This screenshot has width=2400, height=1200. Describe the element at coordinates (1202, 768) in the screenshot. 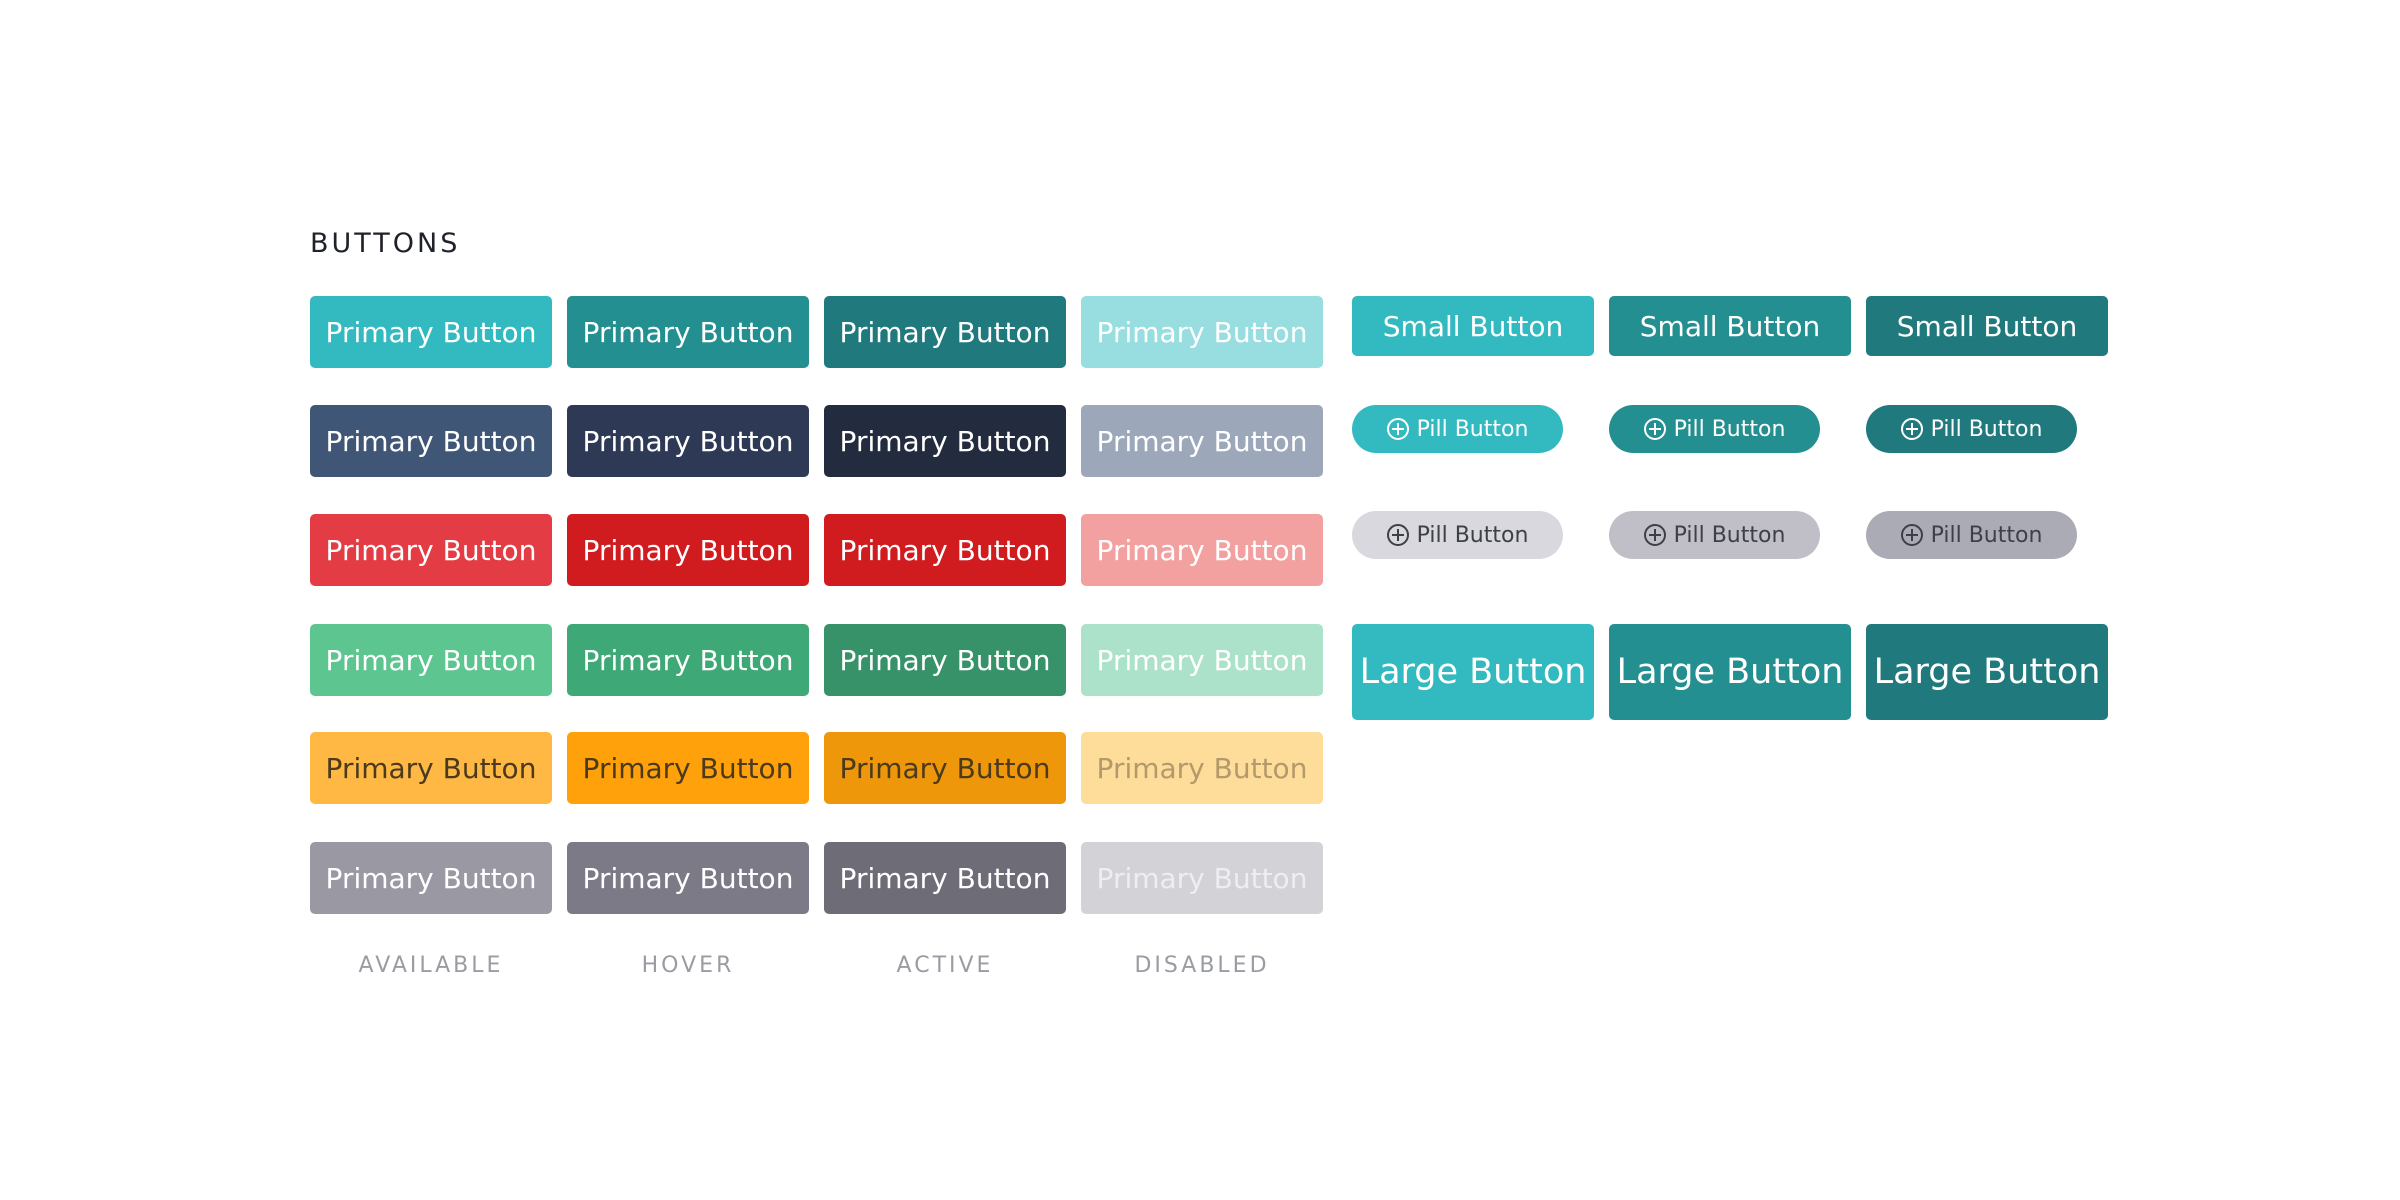

I see `primary-button-yellow-disabled: Primary Button` at that location.